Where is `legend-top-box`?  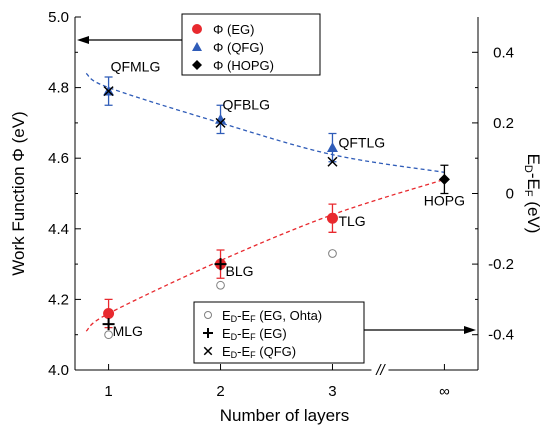
legend-top-box is located at coordinates (251, 44).